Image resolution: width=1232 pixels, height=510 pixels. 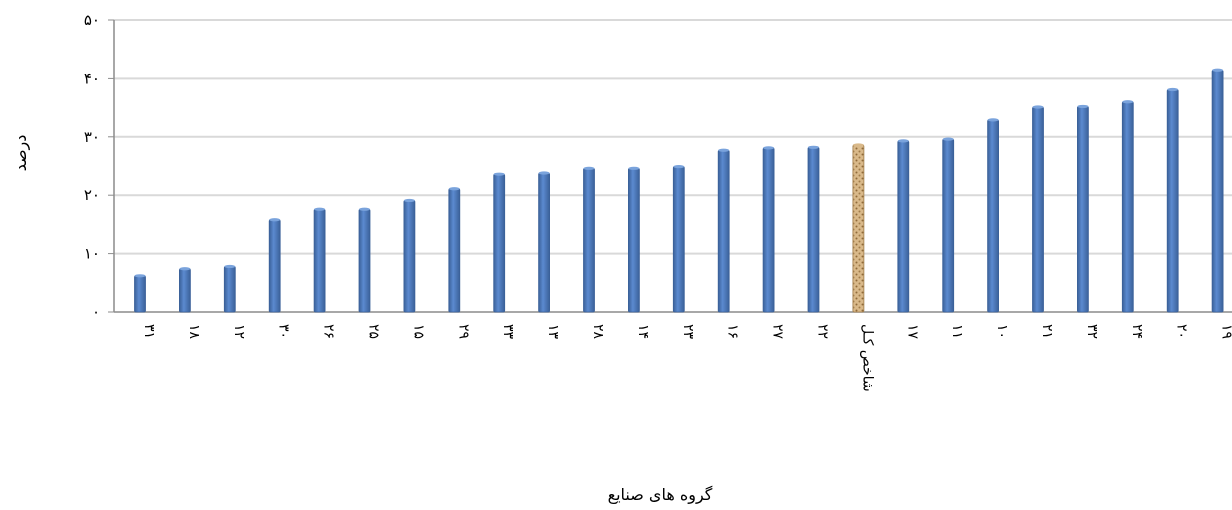 I want to click on x-category-label: ۱۴, so click(x=643, y=331).